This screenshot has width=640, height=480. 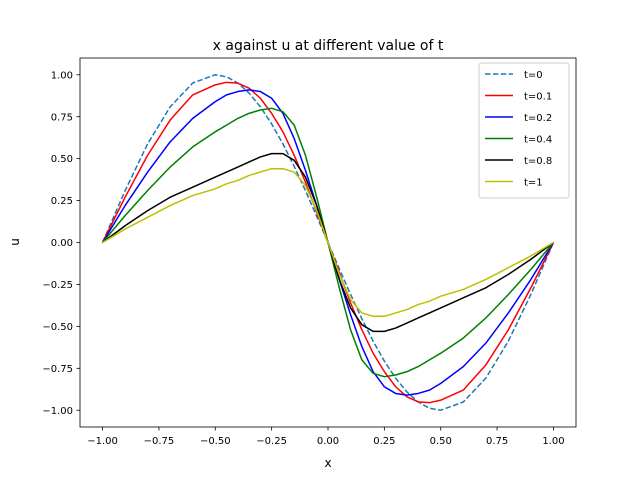 What do you see at coordinates (327, 463) in the screenshot?
I see `x-axis-label: x` at bounding box center [327, 463].